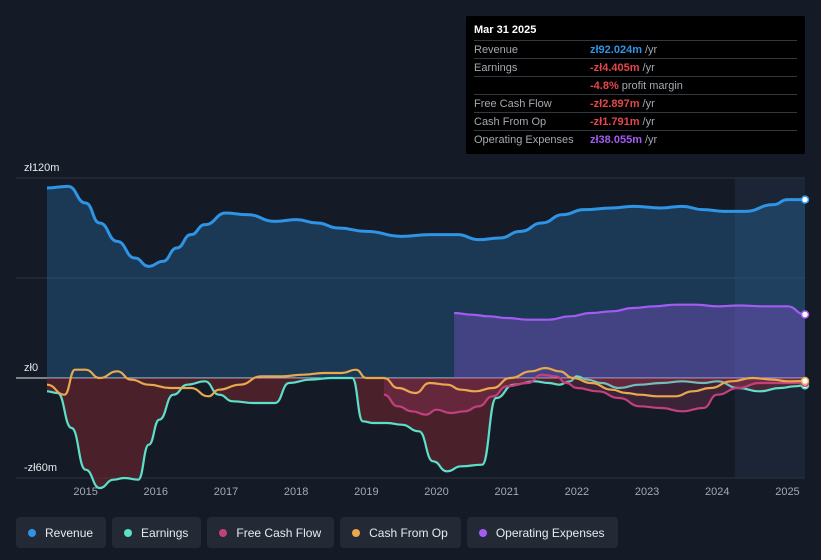 The width and height of the screenshot is (821, 560). I want to click on tooltip-value: -zł1.791m, so click(615, 121).